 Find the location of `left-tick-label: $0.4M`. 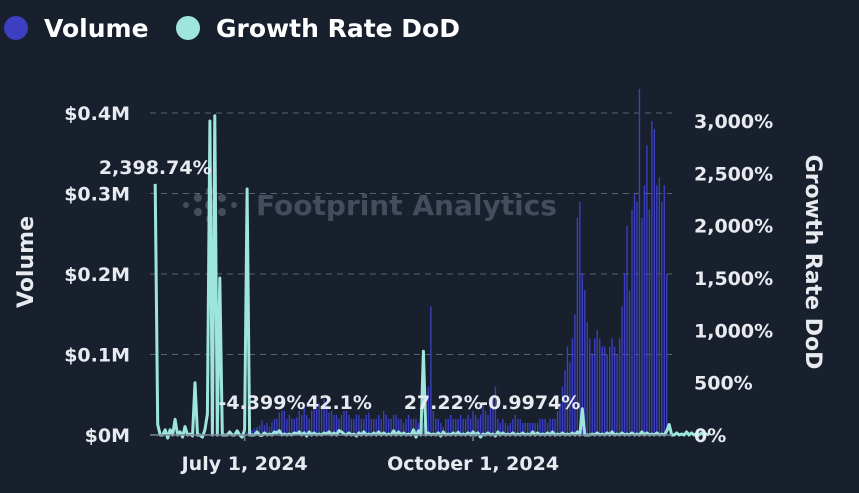

left-tick-label: $0.4M is located at coordinates (97, 114).